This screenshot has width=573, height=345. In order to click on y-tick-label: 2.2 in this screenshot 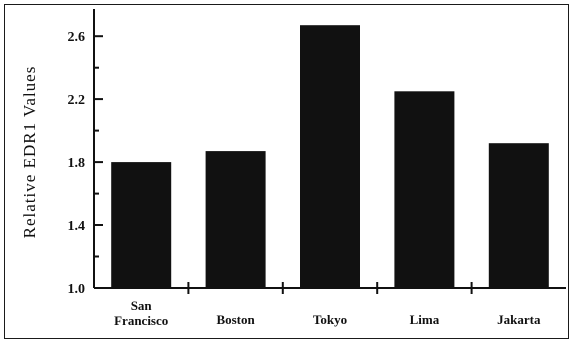, I will do `click(77, 100)`.